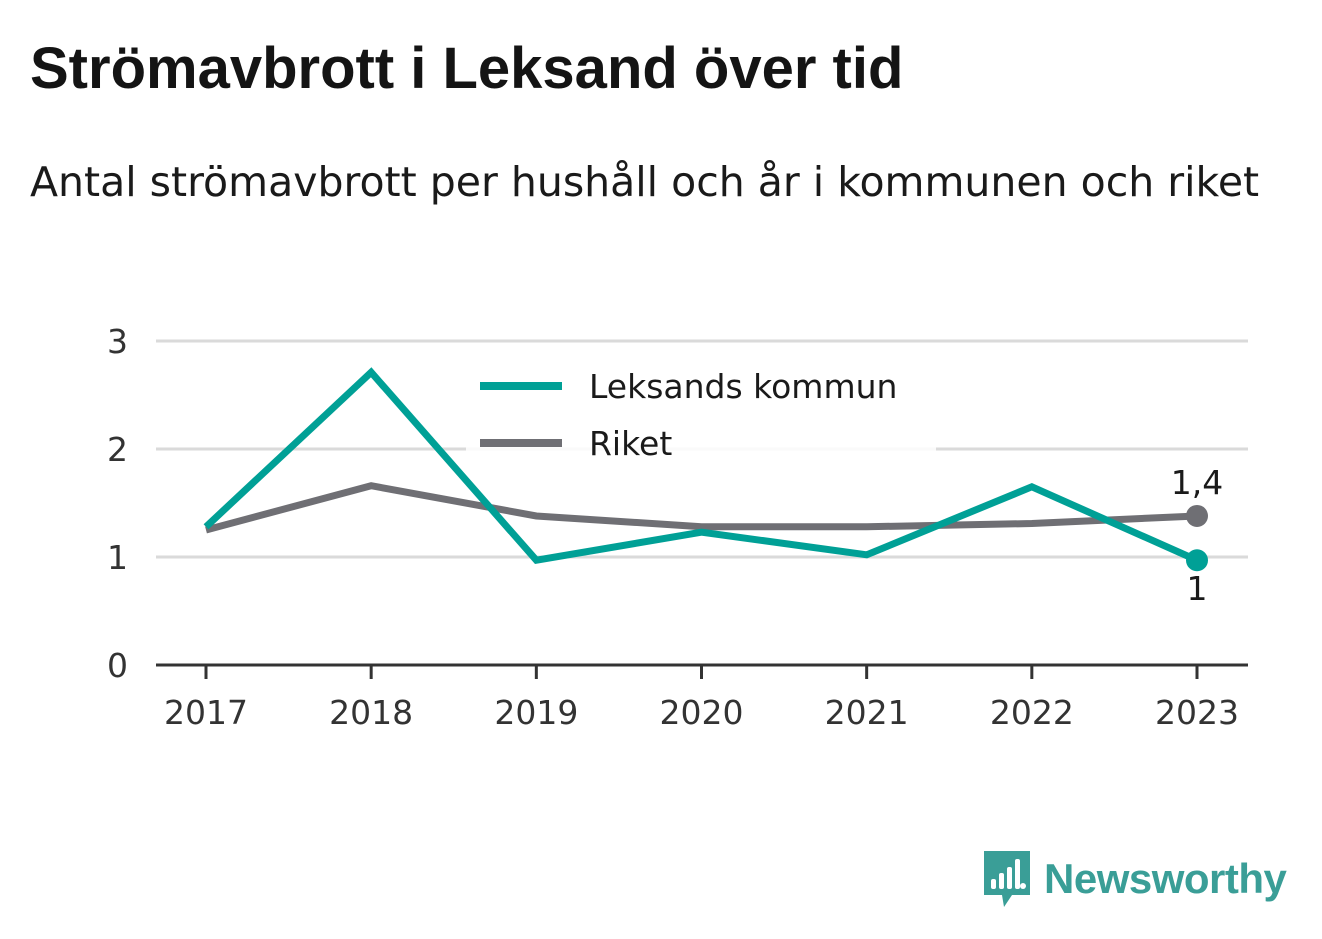 This screenshot has width=1322, height=939. I want to click on end-value-label: 1, so click(1197, 588).